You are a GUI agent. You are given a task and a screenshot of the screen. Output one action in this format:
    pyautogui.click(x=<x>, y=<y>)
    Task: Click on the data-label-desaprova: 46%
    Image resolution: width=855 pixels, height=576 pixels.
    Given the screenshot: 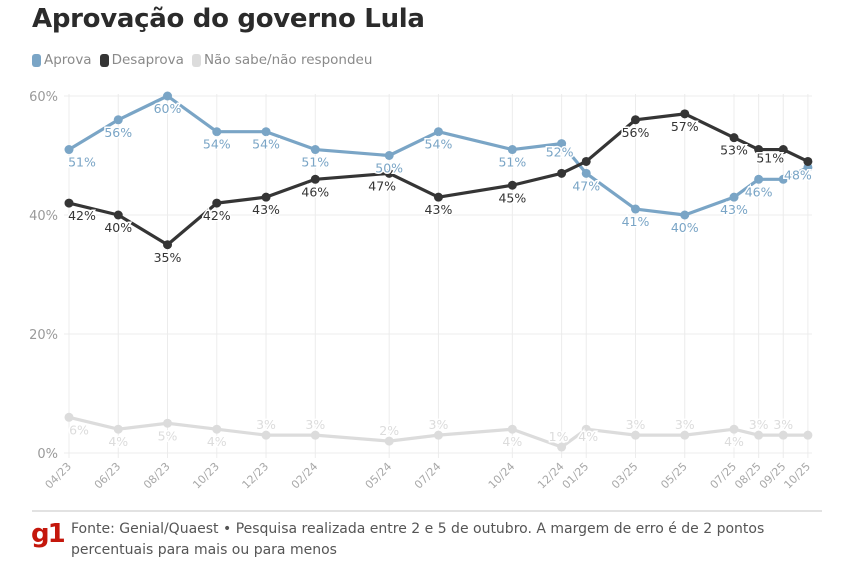 What is the action you would take?
    pyautogui.click(x=315, y=191)
    